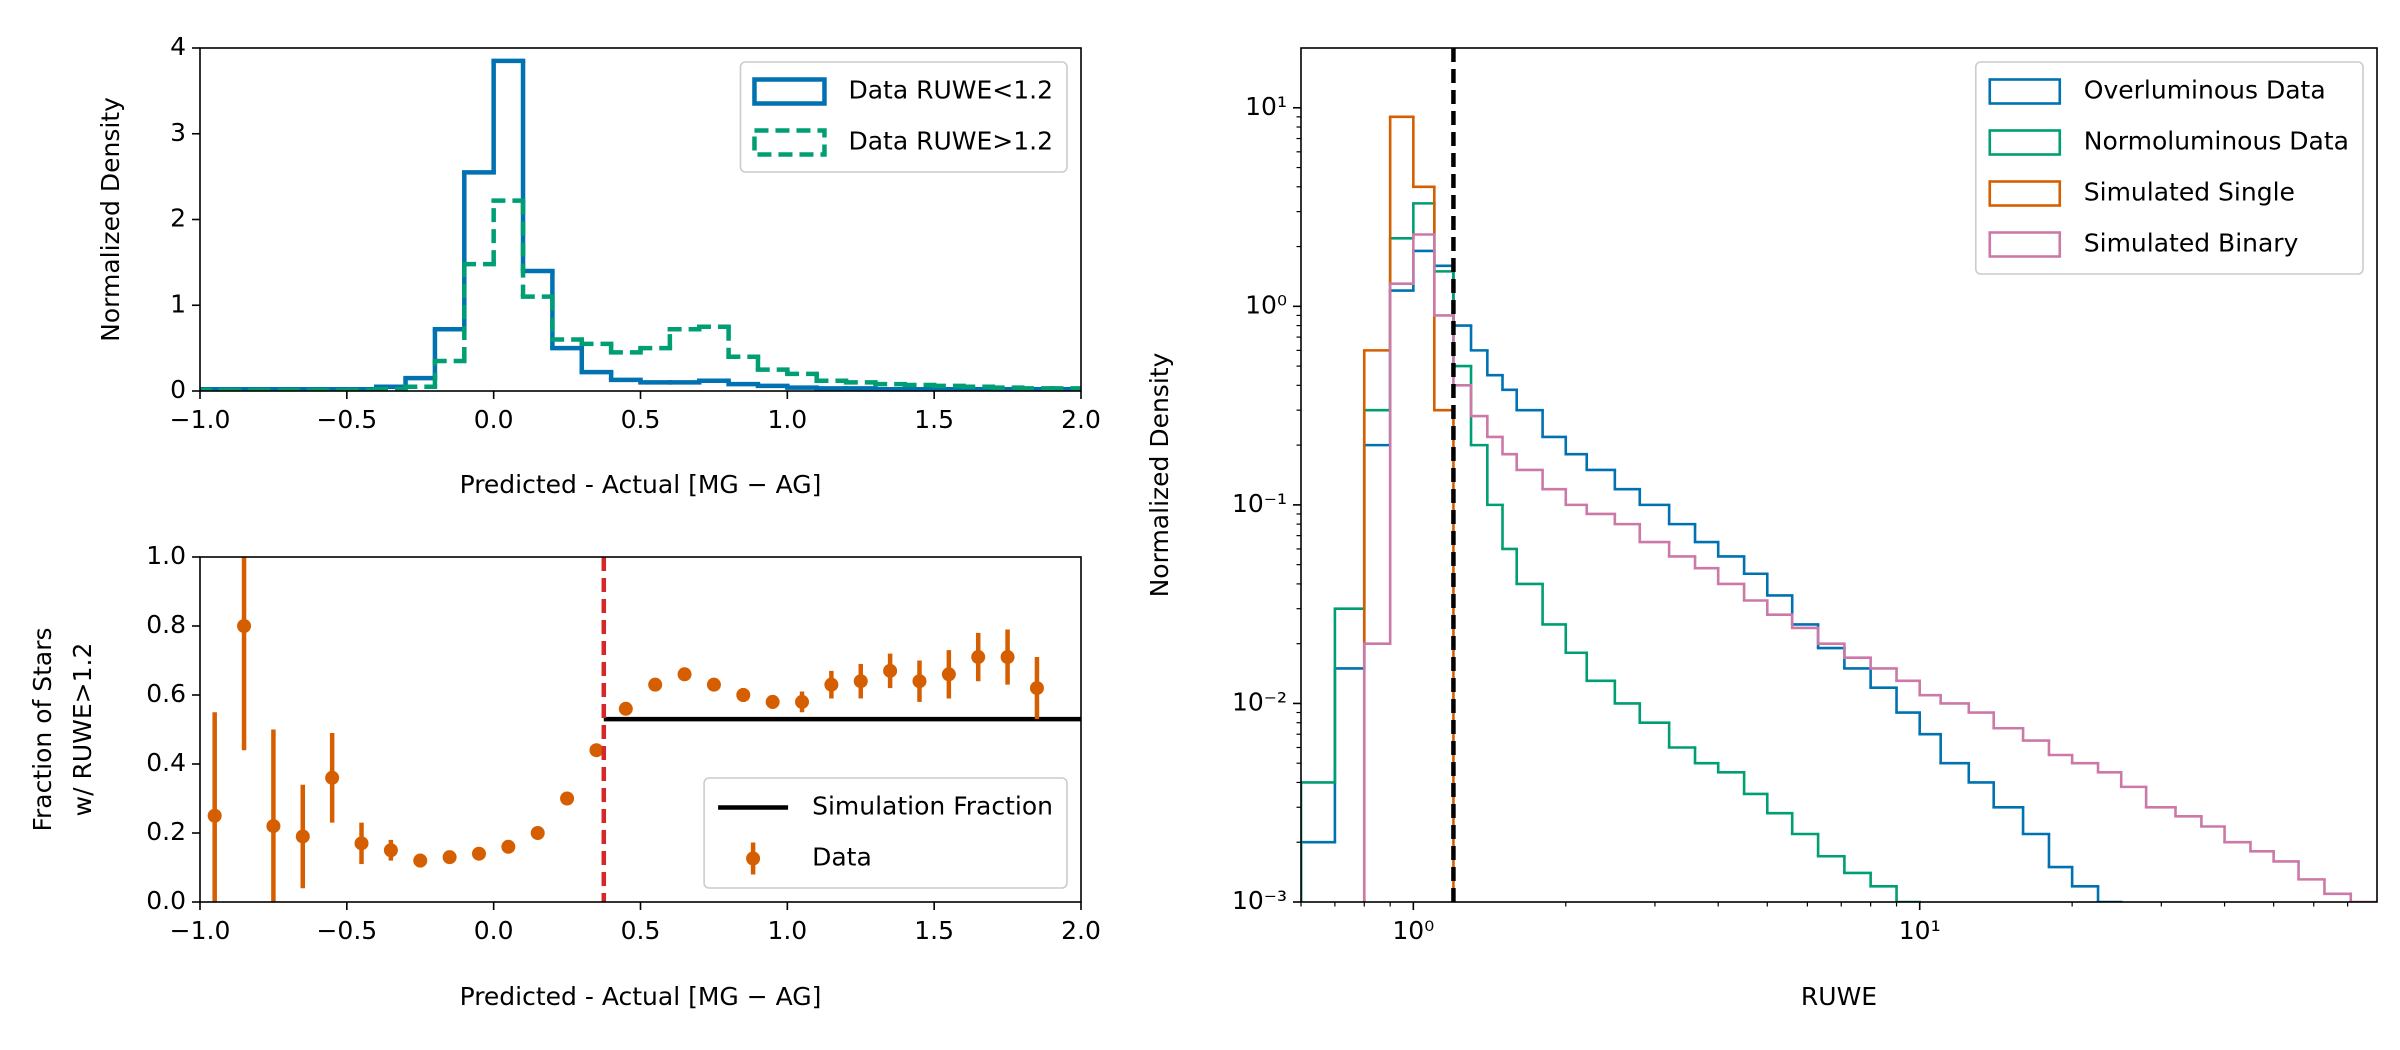 Image resolution: width=2400 pixels, height=1050 pixels. I want to click on y-tick-label: 10⁰, so click(1266, 304).